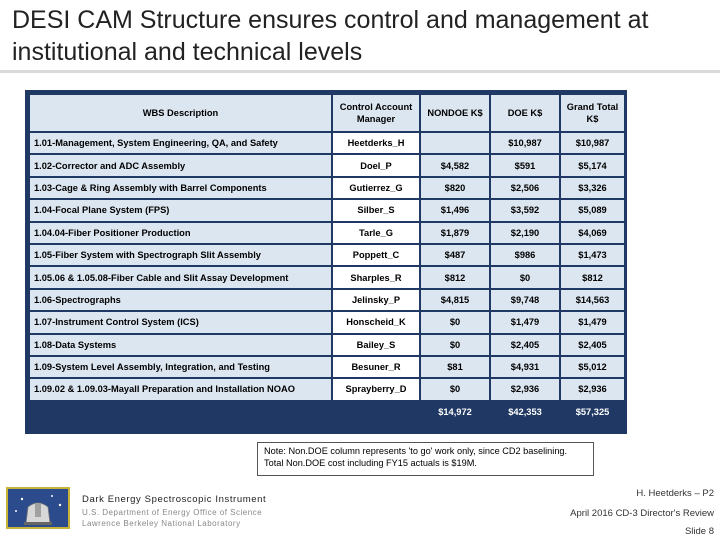 The height and width of the screenshot is (540, 720). I want to click on manager: Besuner_R, so click(376, 367).